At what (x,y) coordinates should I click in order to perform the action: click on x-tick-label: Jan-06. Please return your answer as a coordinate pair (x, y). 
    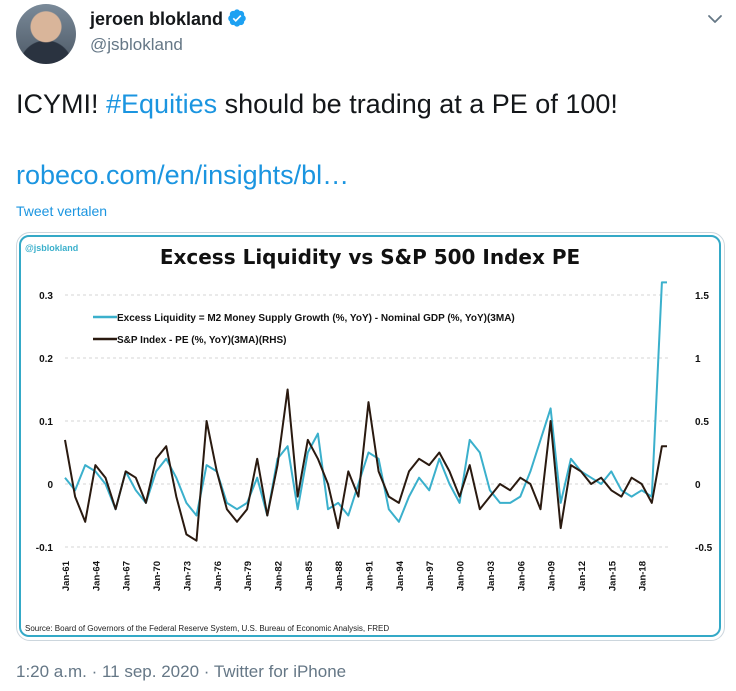
    Looking at the image, I should click on (521, 576).